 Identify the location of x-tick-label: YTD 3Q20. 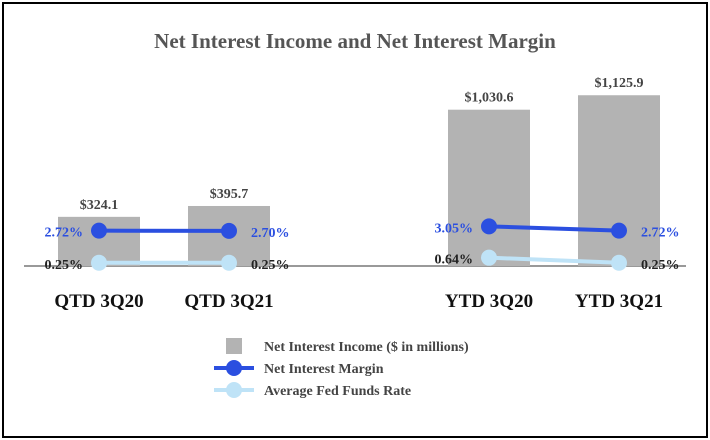
(489, 301).